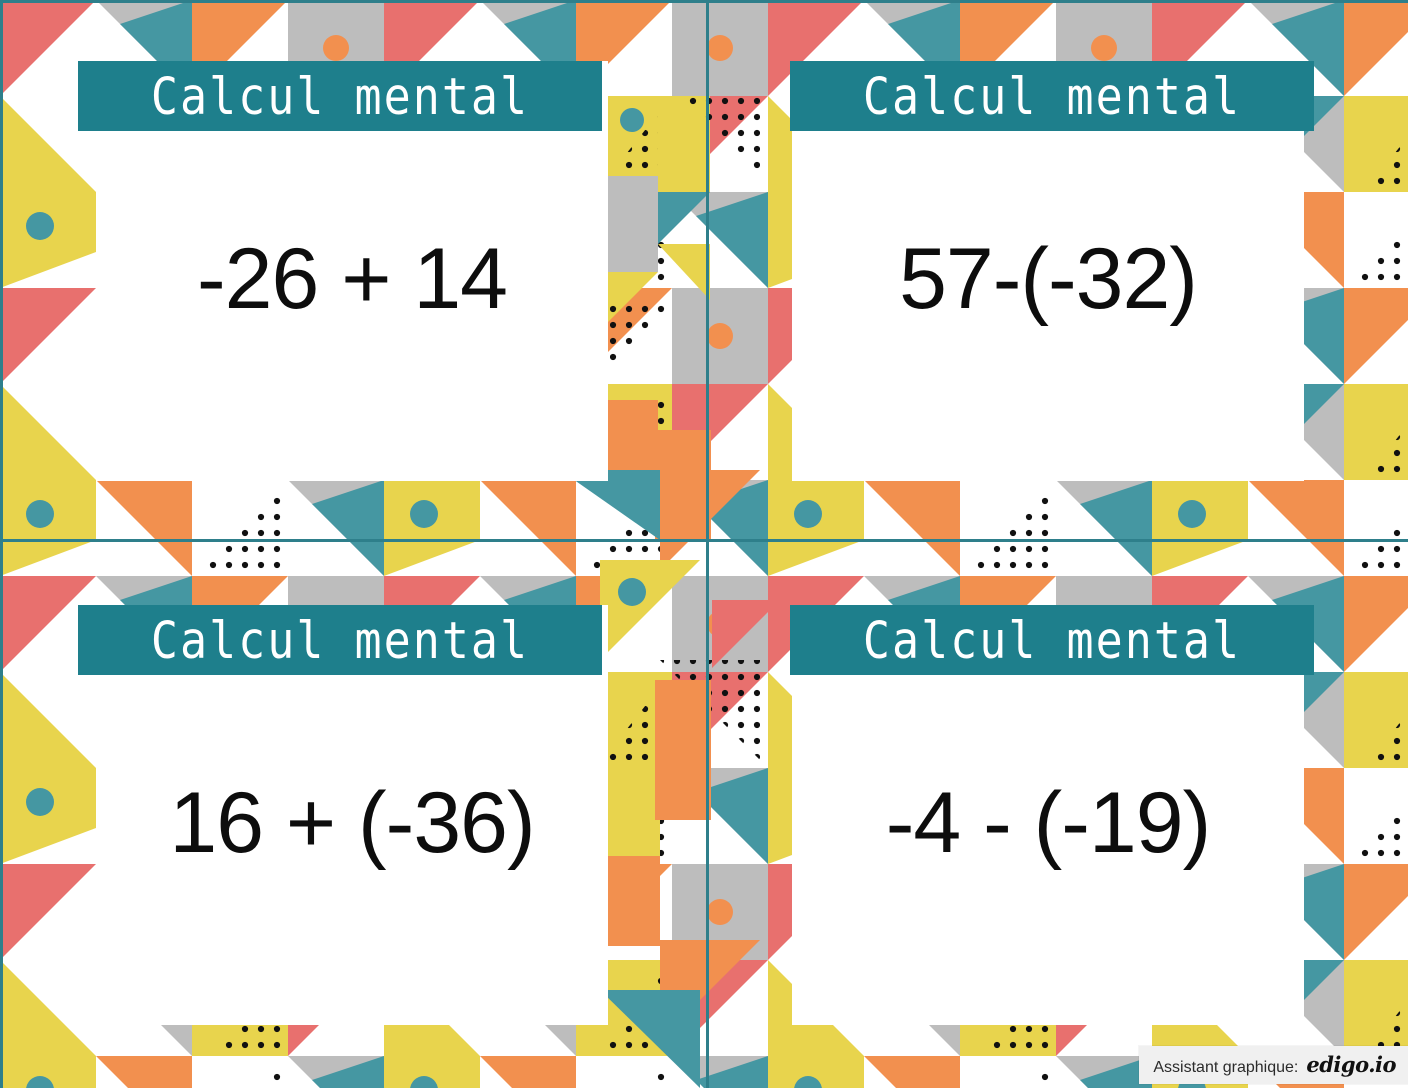 The image size is (1408, 1088). What do you see at coordinates (1048, 822) in the screenshot?
I see `expression-text: -4 - (-19)` at bounding box center [1048, 822].